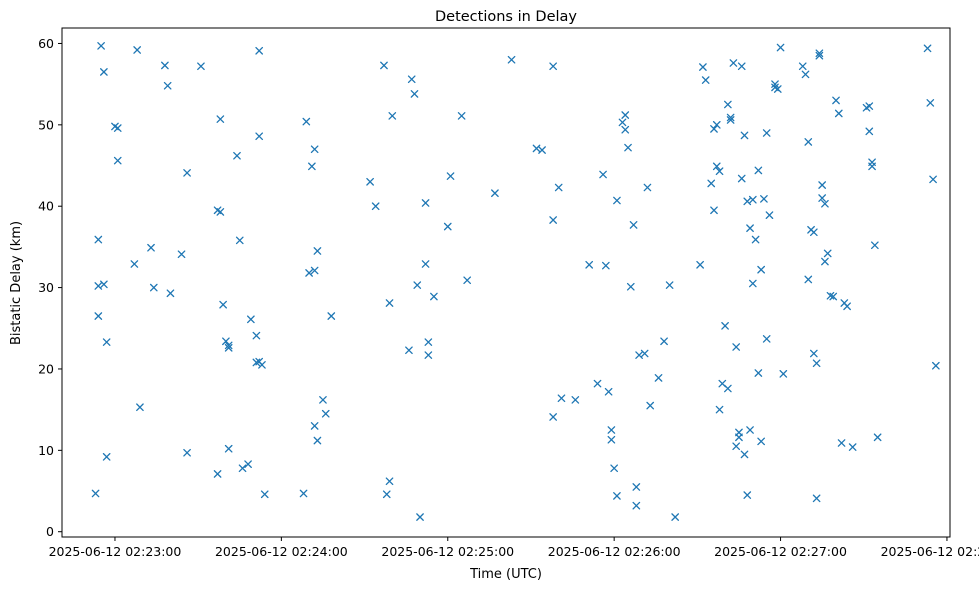  I want to click on x-tick-label: 2025-06-12 02:28:00, so click(930, 551).